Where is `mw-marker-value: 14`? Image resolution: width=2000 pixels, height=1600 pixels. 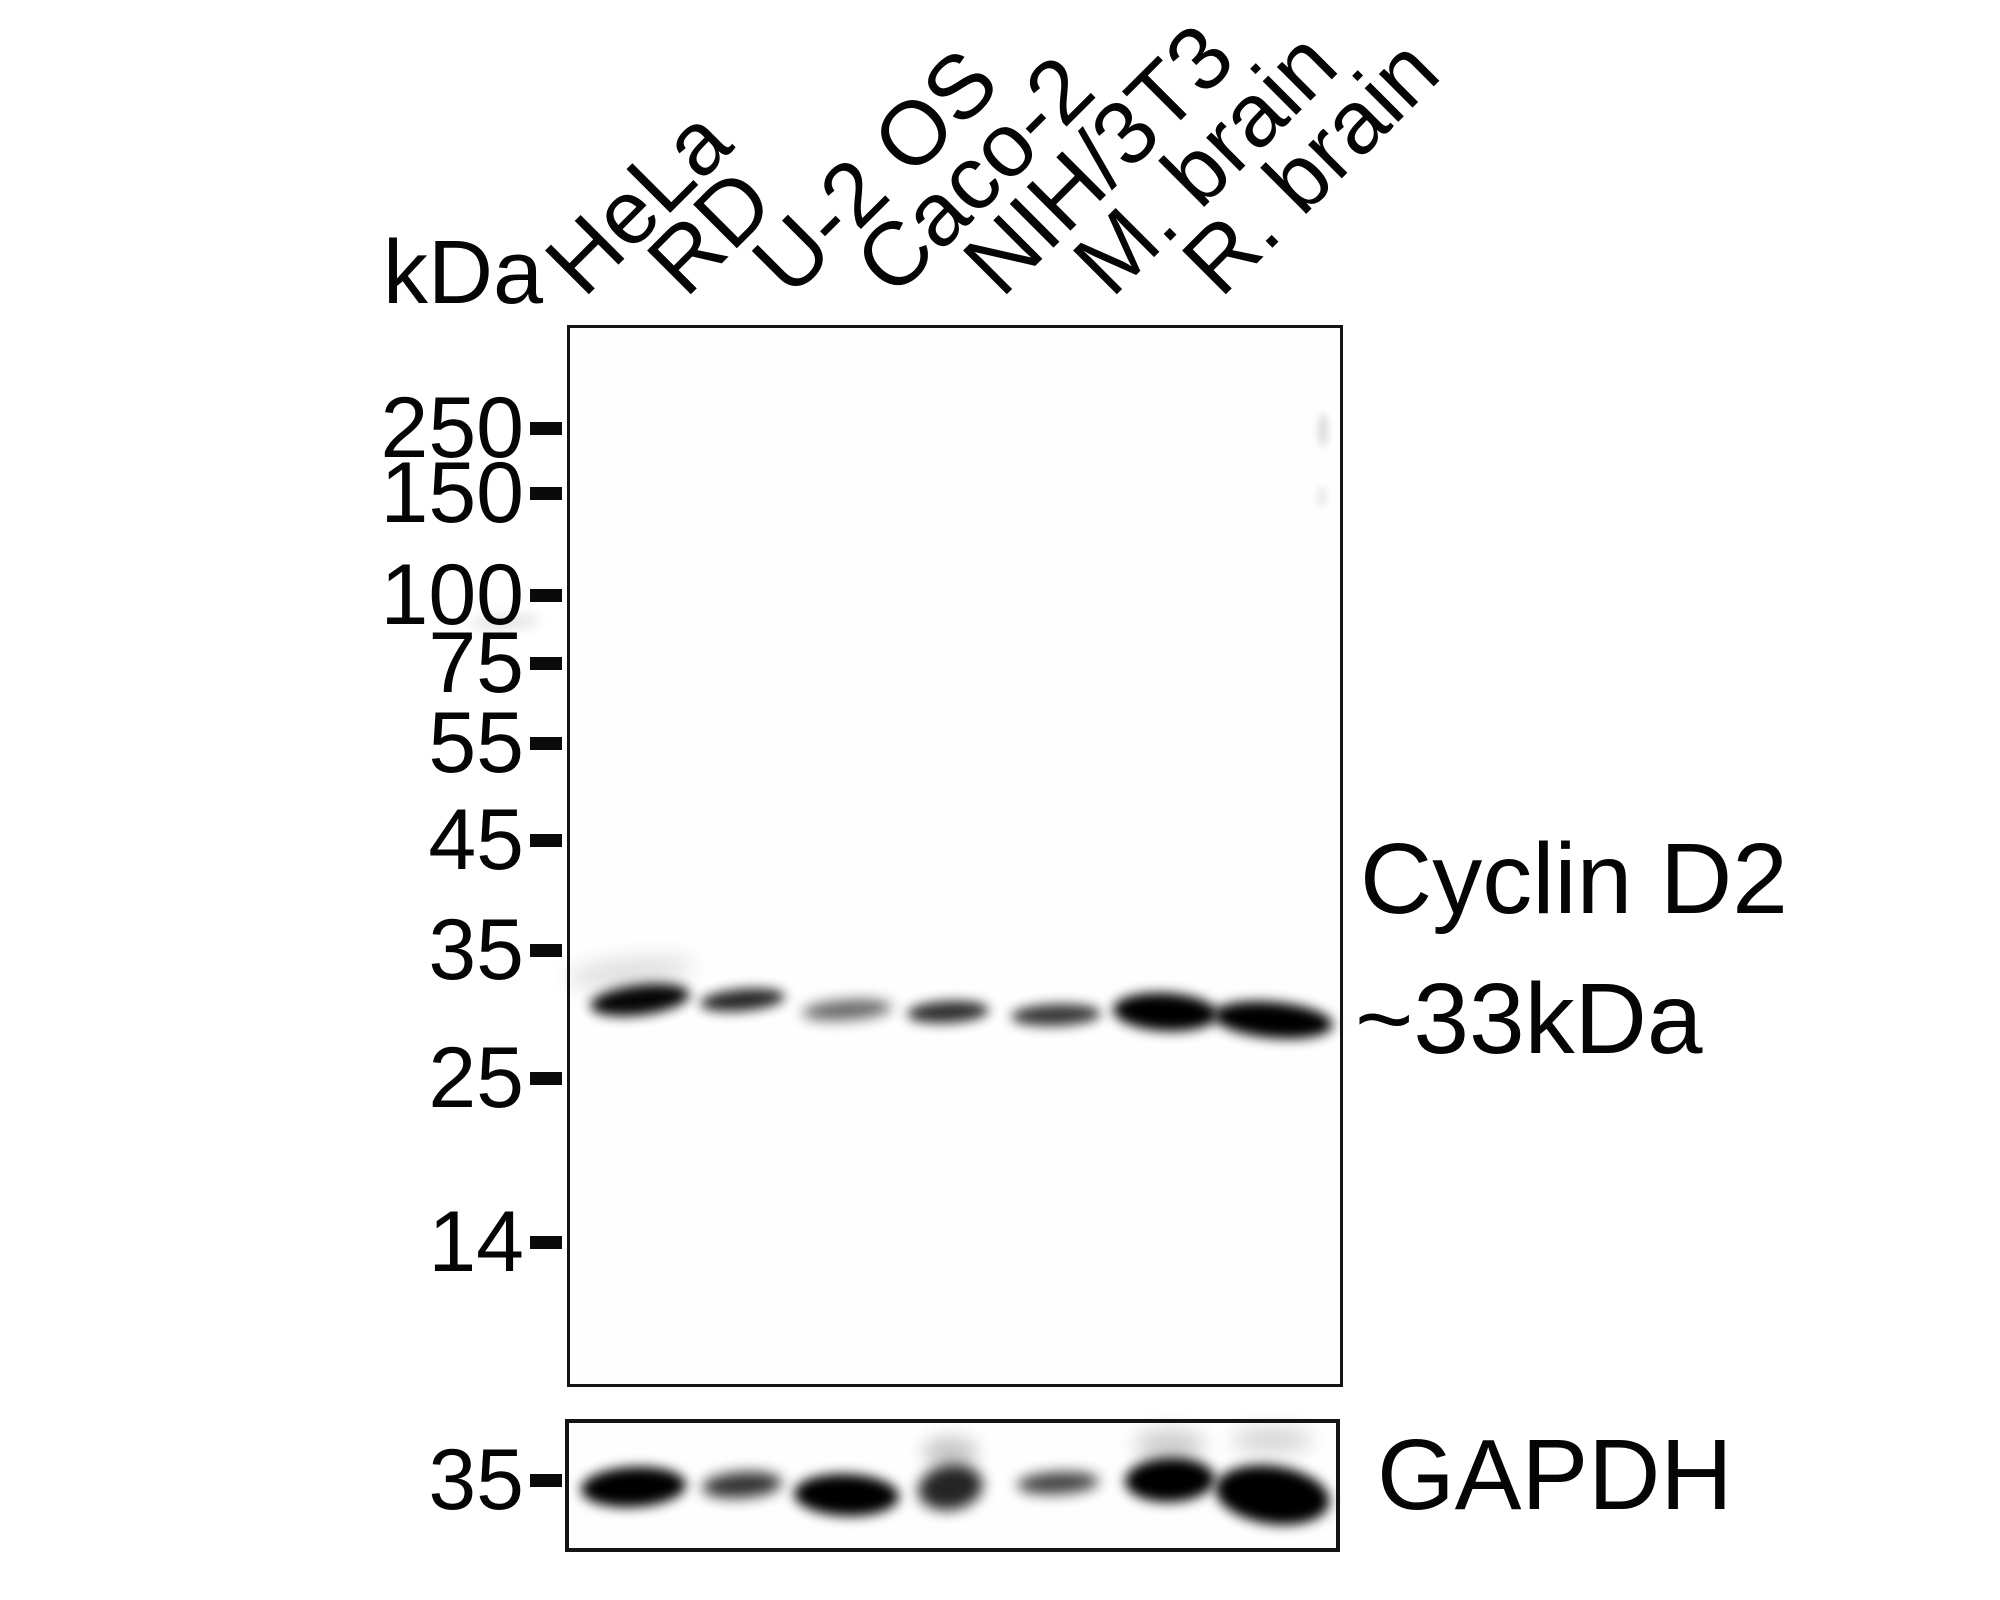 mw-marker-value: 14 is located at coordinates (476, 1242).